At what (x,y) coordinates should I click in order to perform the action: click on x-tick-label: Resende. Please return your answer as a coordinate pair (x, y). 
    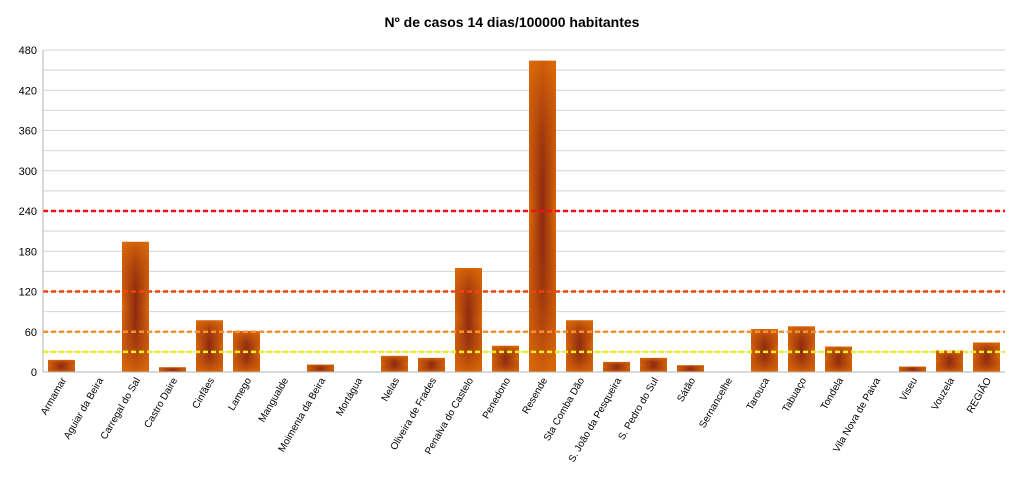
    Looking at the image, I should click on (536, 396).